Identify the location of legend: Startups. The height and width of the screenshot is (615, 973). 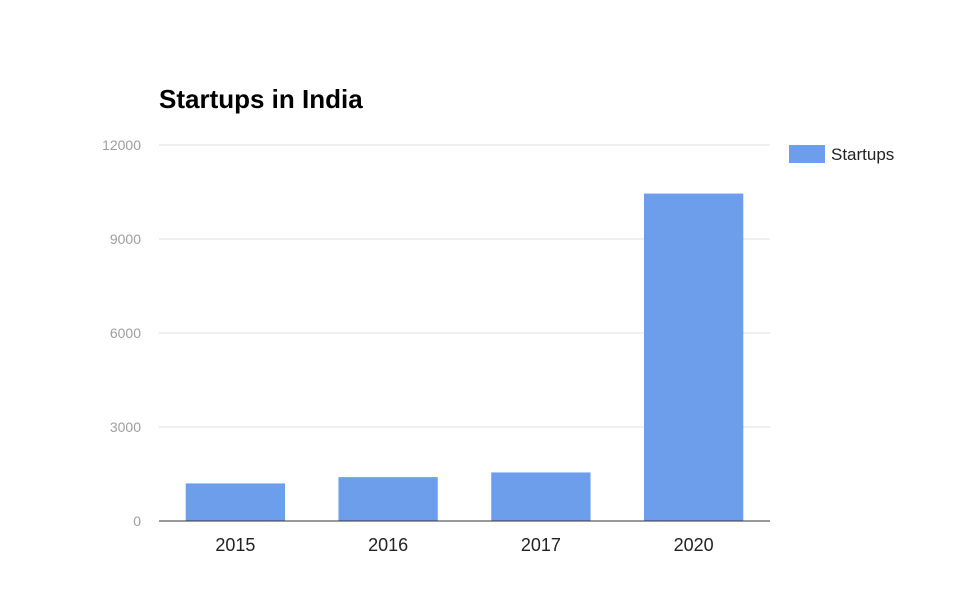
(841, 154).